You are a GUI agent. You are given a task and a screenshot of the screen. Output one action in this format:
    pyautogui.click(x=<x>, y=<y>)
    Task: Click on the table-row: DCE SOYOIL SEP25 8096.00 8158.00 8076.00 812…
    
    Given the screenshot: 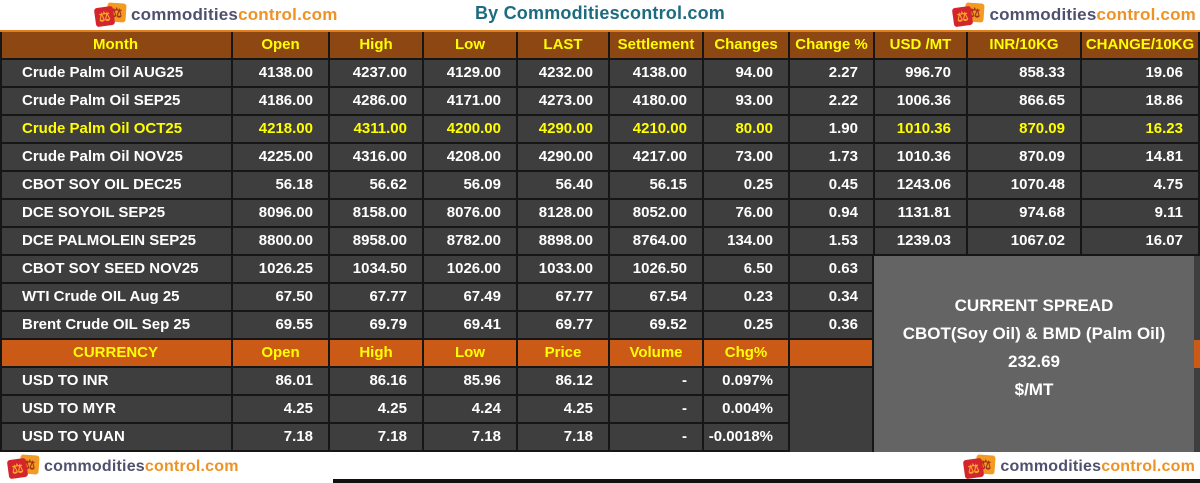 What is the action you would take?
    pyautogui.click(x=600, y=214)
    